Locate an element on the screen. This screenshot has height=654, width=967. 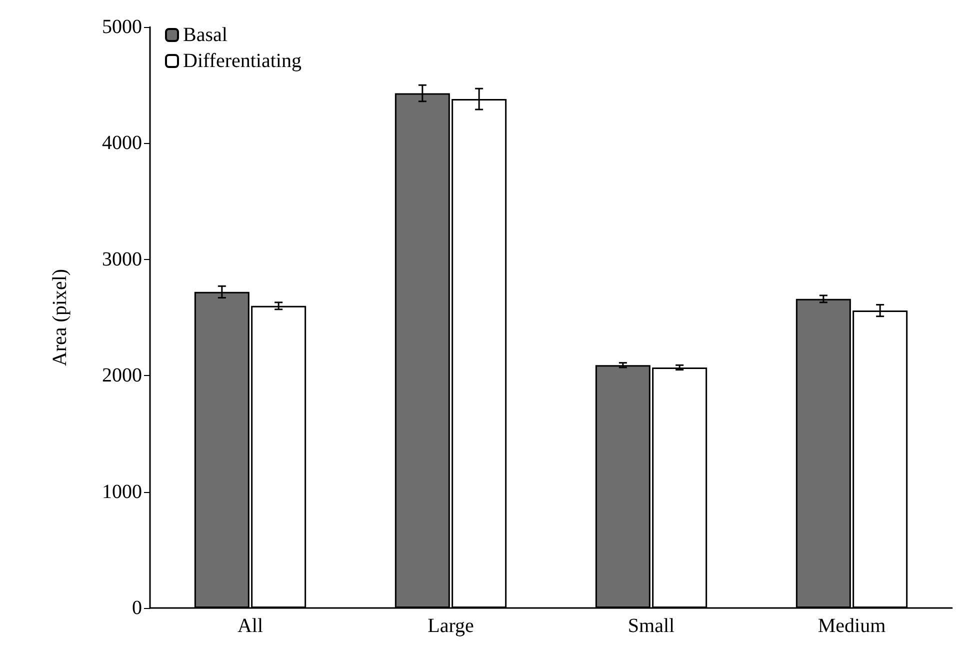
x-tick-label: All is located at coordinates (250, 626).